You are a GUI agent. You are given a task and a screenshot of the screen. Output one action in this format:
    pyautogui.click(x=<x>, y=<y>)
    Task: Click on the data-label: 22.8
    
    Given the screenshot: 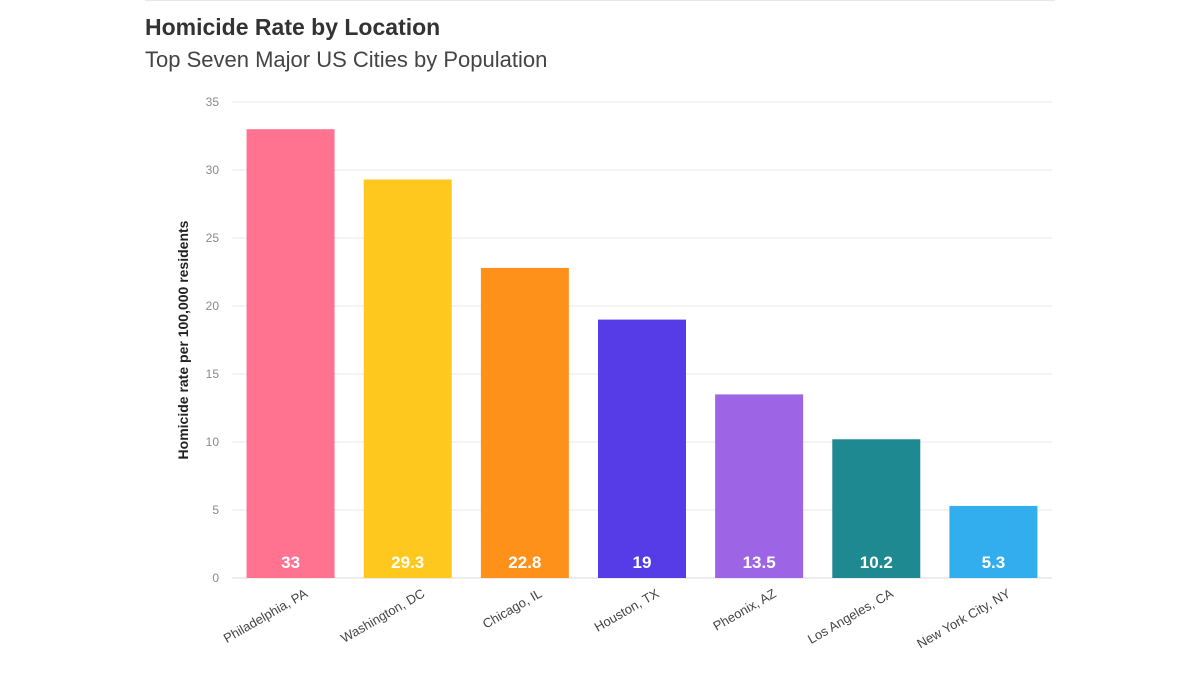 What is the action you would take?
    pyautogui.click(x=524, y=562)
    